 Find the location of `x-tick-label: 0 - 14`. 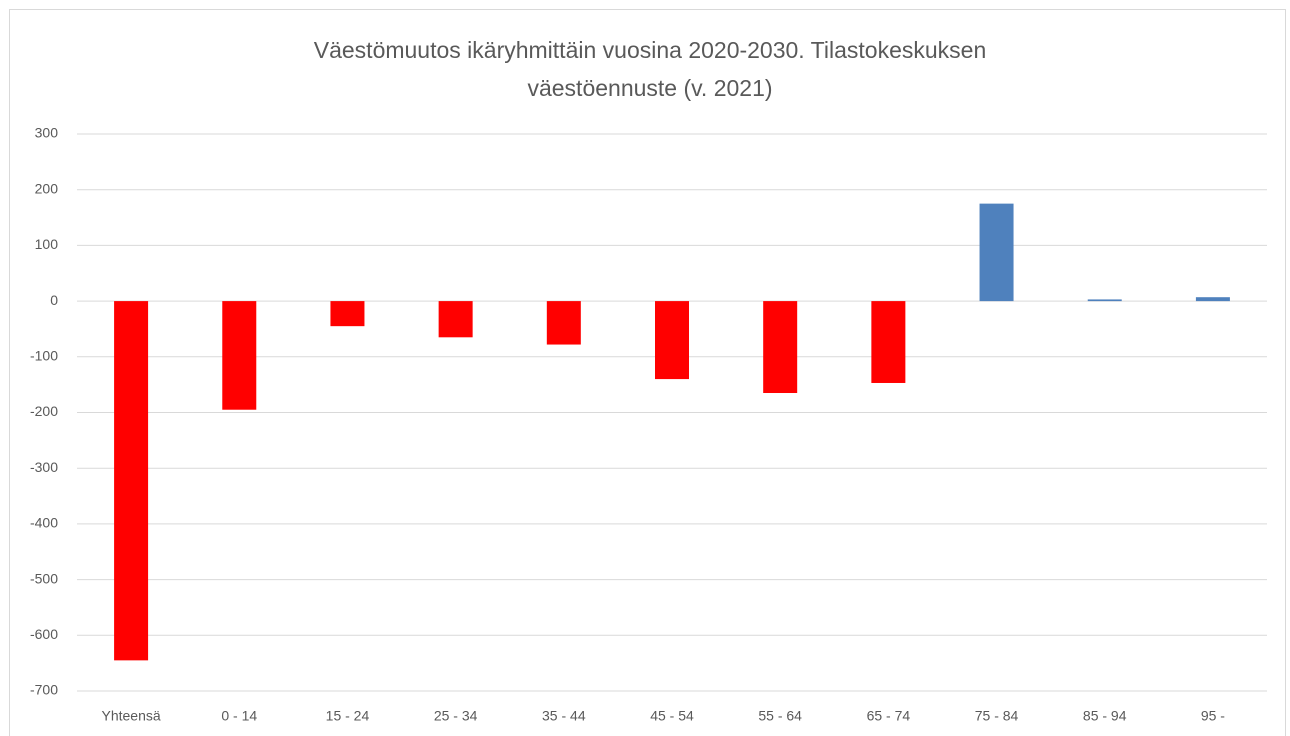

x-tick-label: 0 - 14 is located at coordinates (239, 716).